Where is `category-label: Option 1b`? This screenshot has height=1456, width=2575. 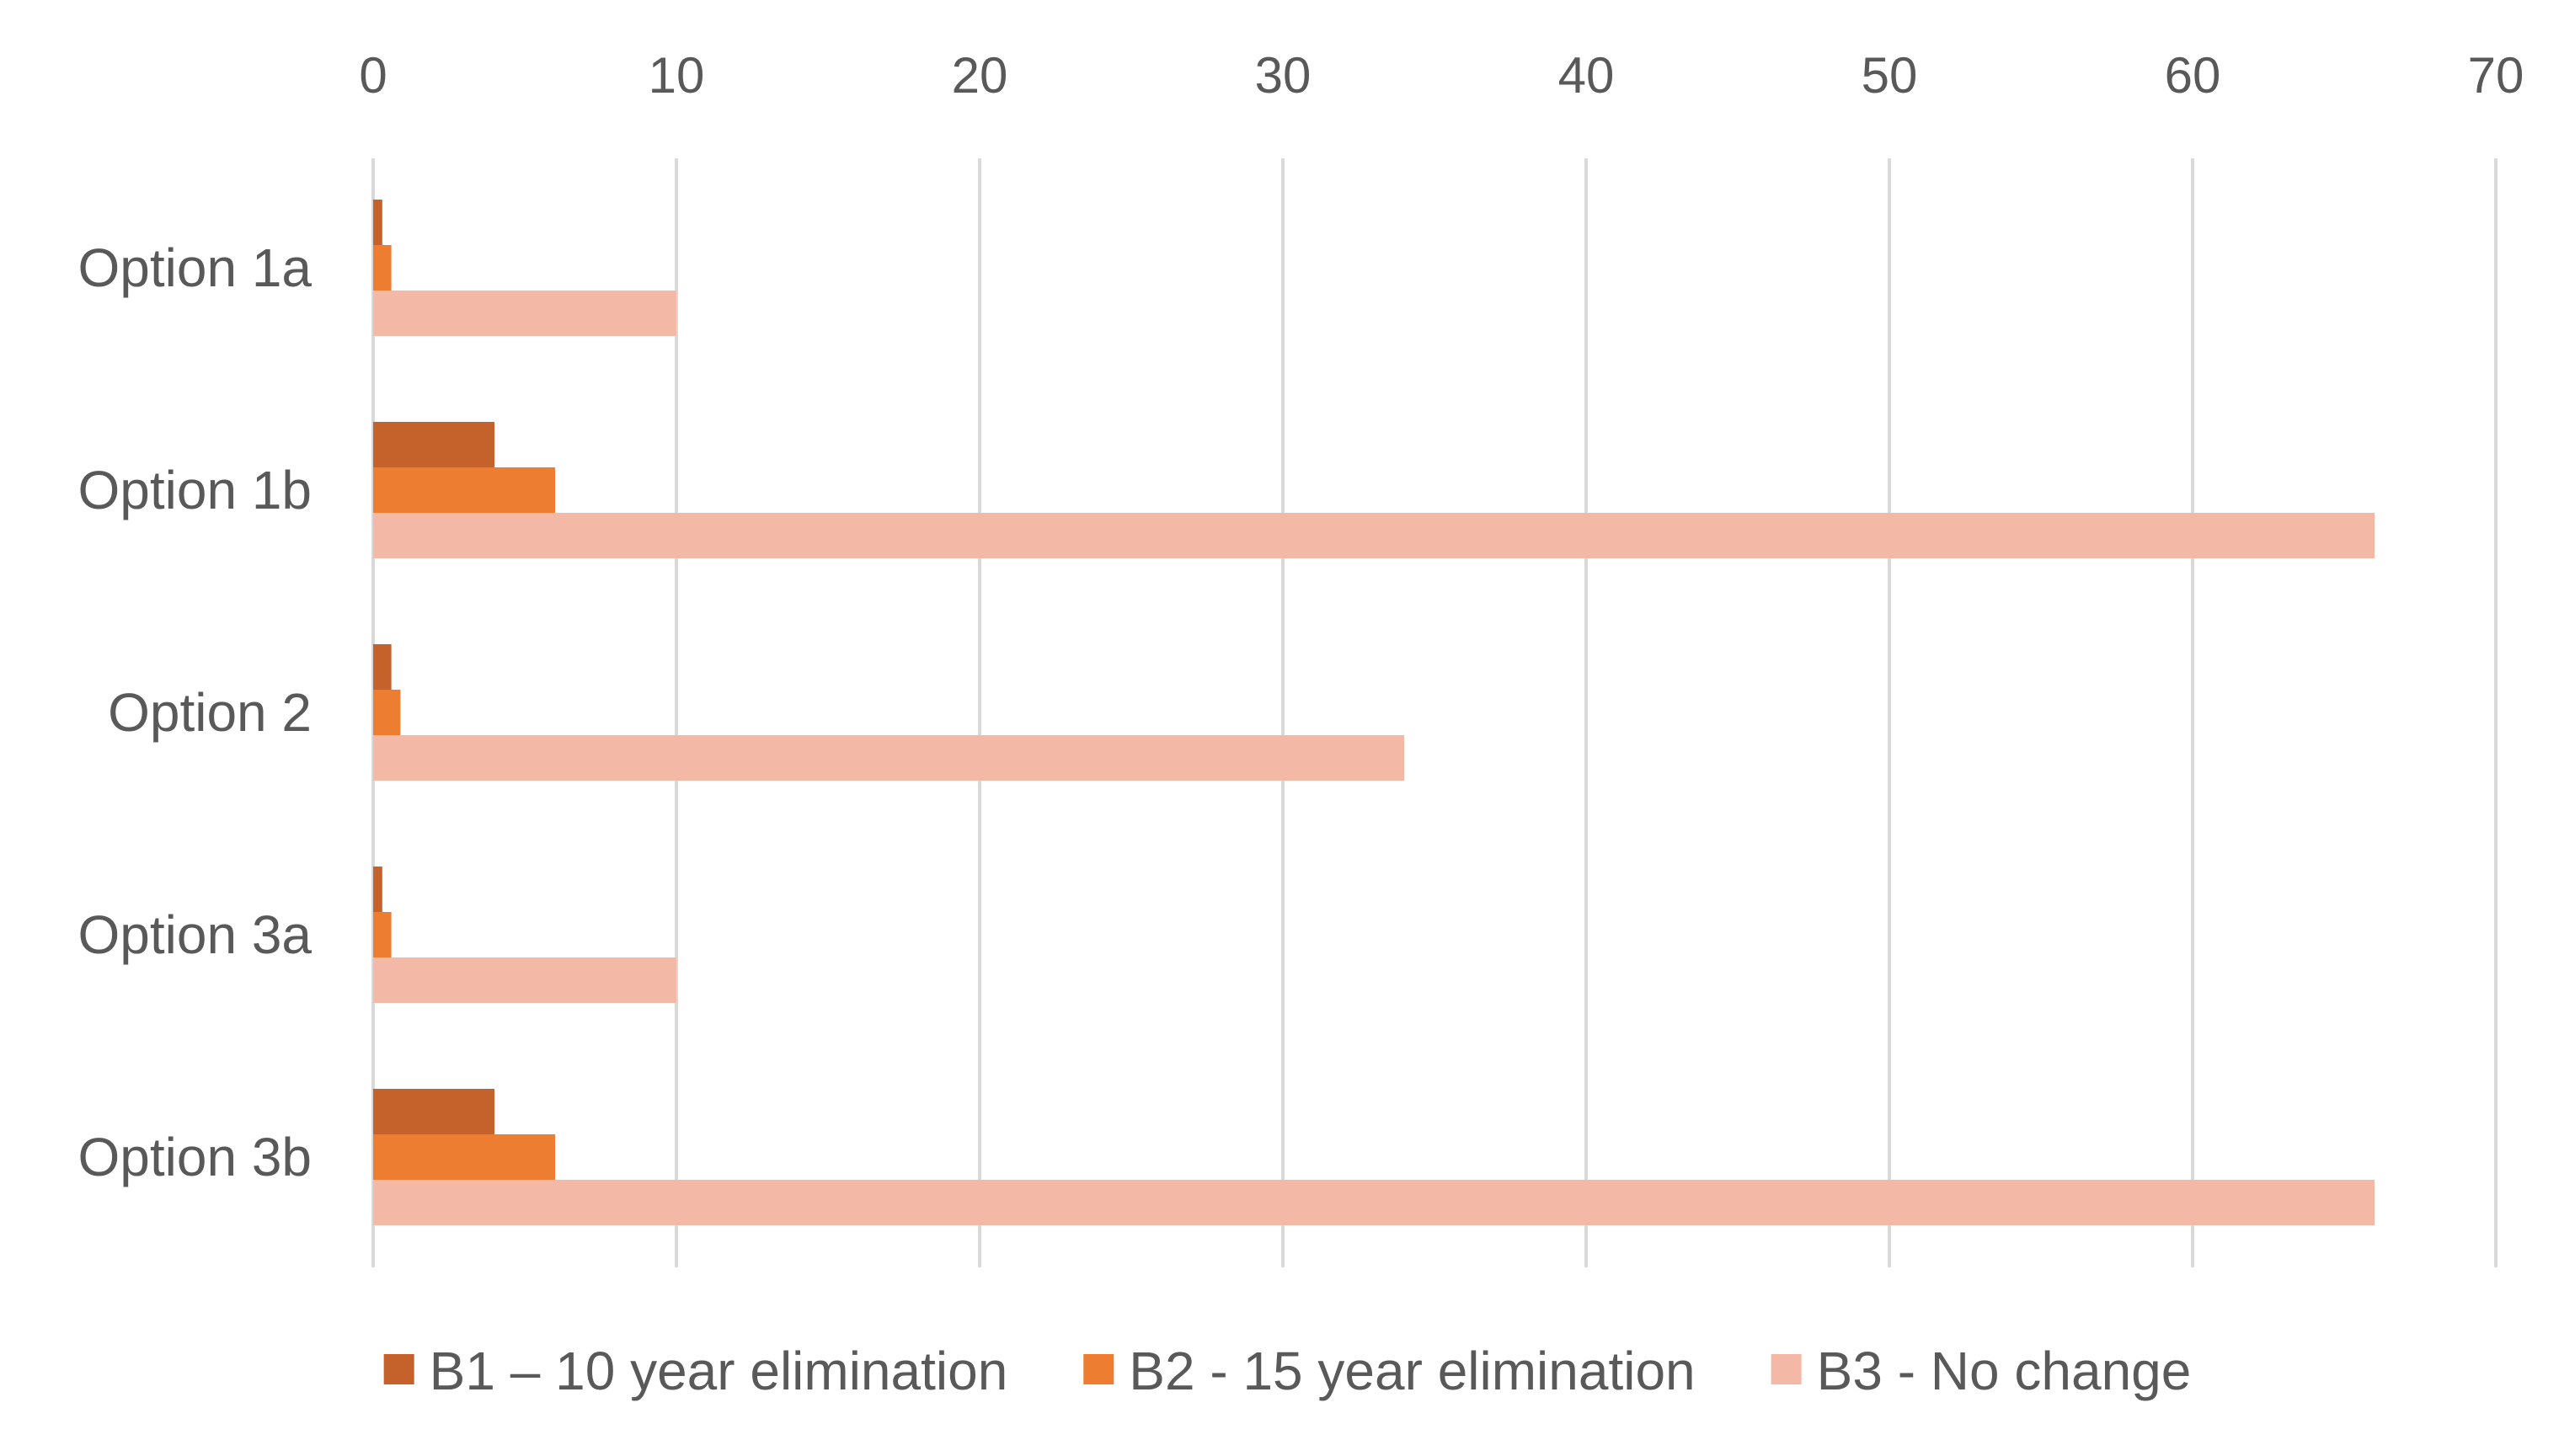
category-label: Option 1b is located at coordinates (194, 490).